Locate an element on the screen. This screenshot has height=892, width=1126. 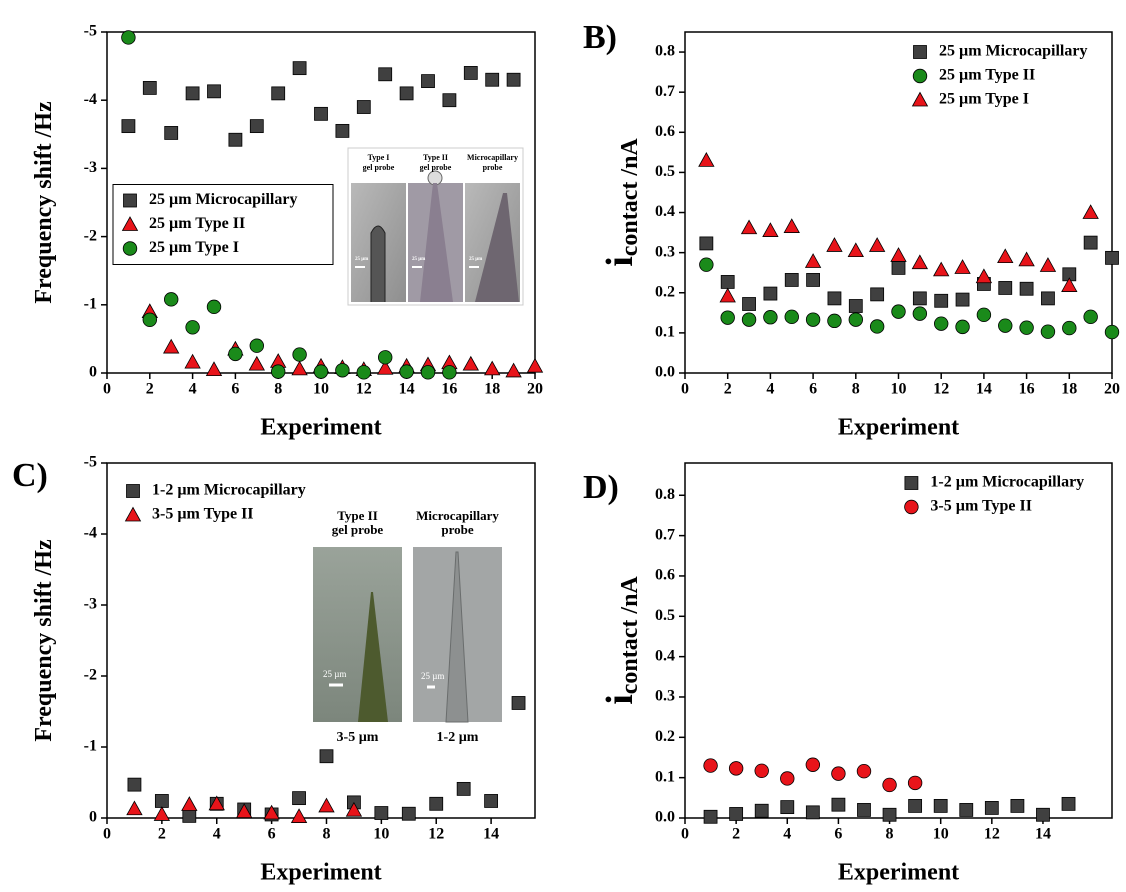
x-axis-label: Experiment is located at coordinates (320, 873).